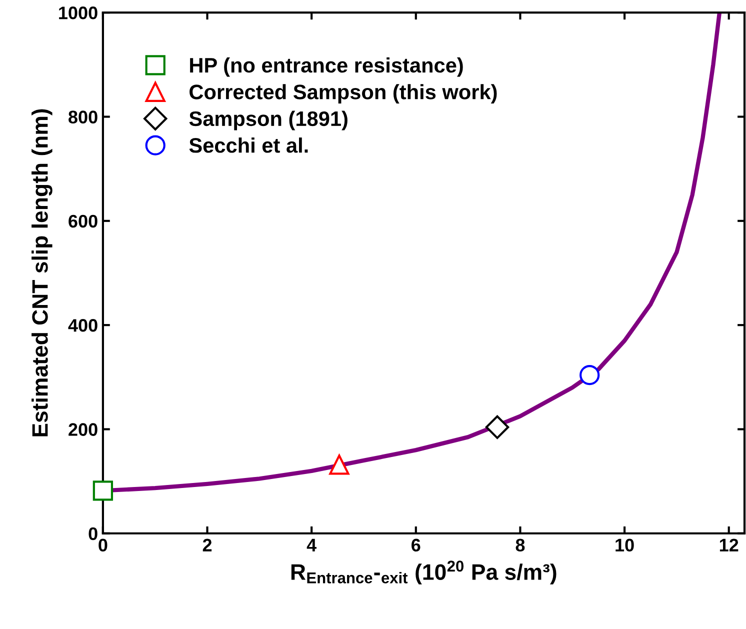  Describe the element at coordinates (83, 325) in the screenshot. I see `y-tick-label: 400` at that location.